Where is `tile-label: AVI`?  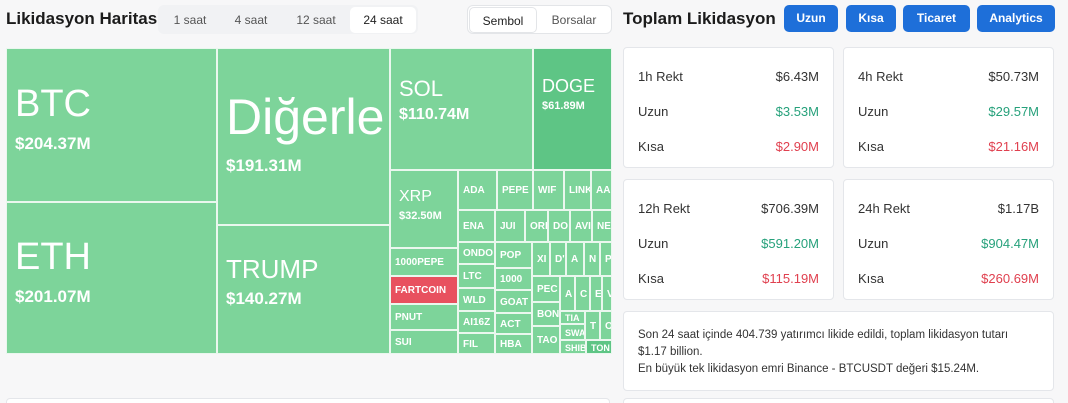
tile-label: AVI is located at coordinates (583, 226).